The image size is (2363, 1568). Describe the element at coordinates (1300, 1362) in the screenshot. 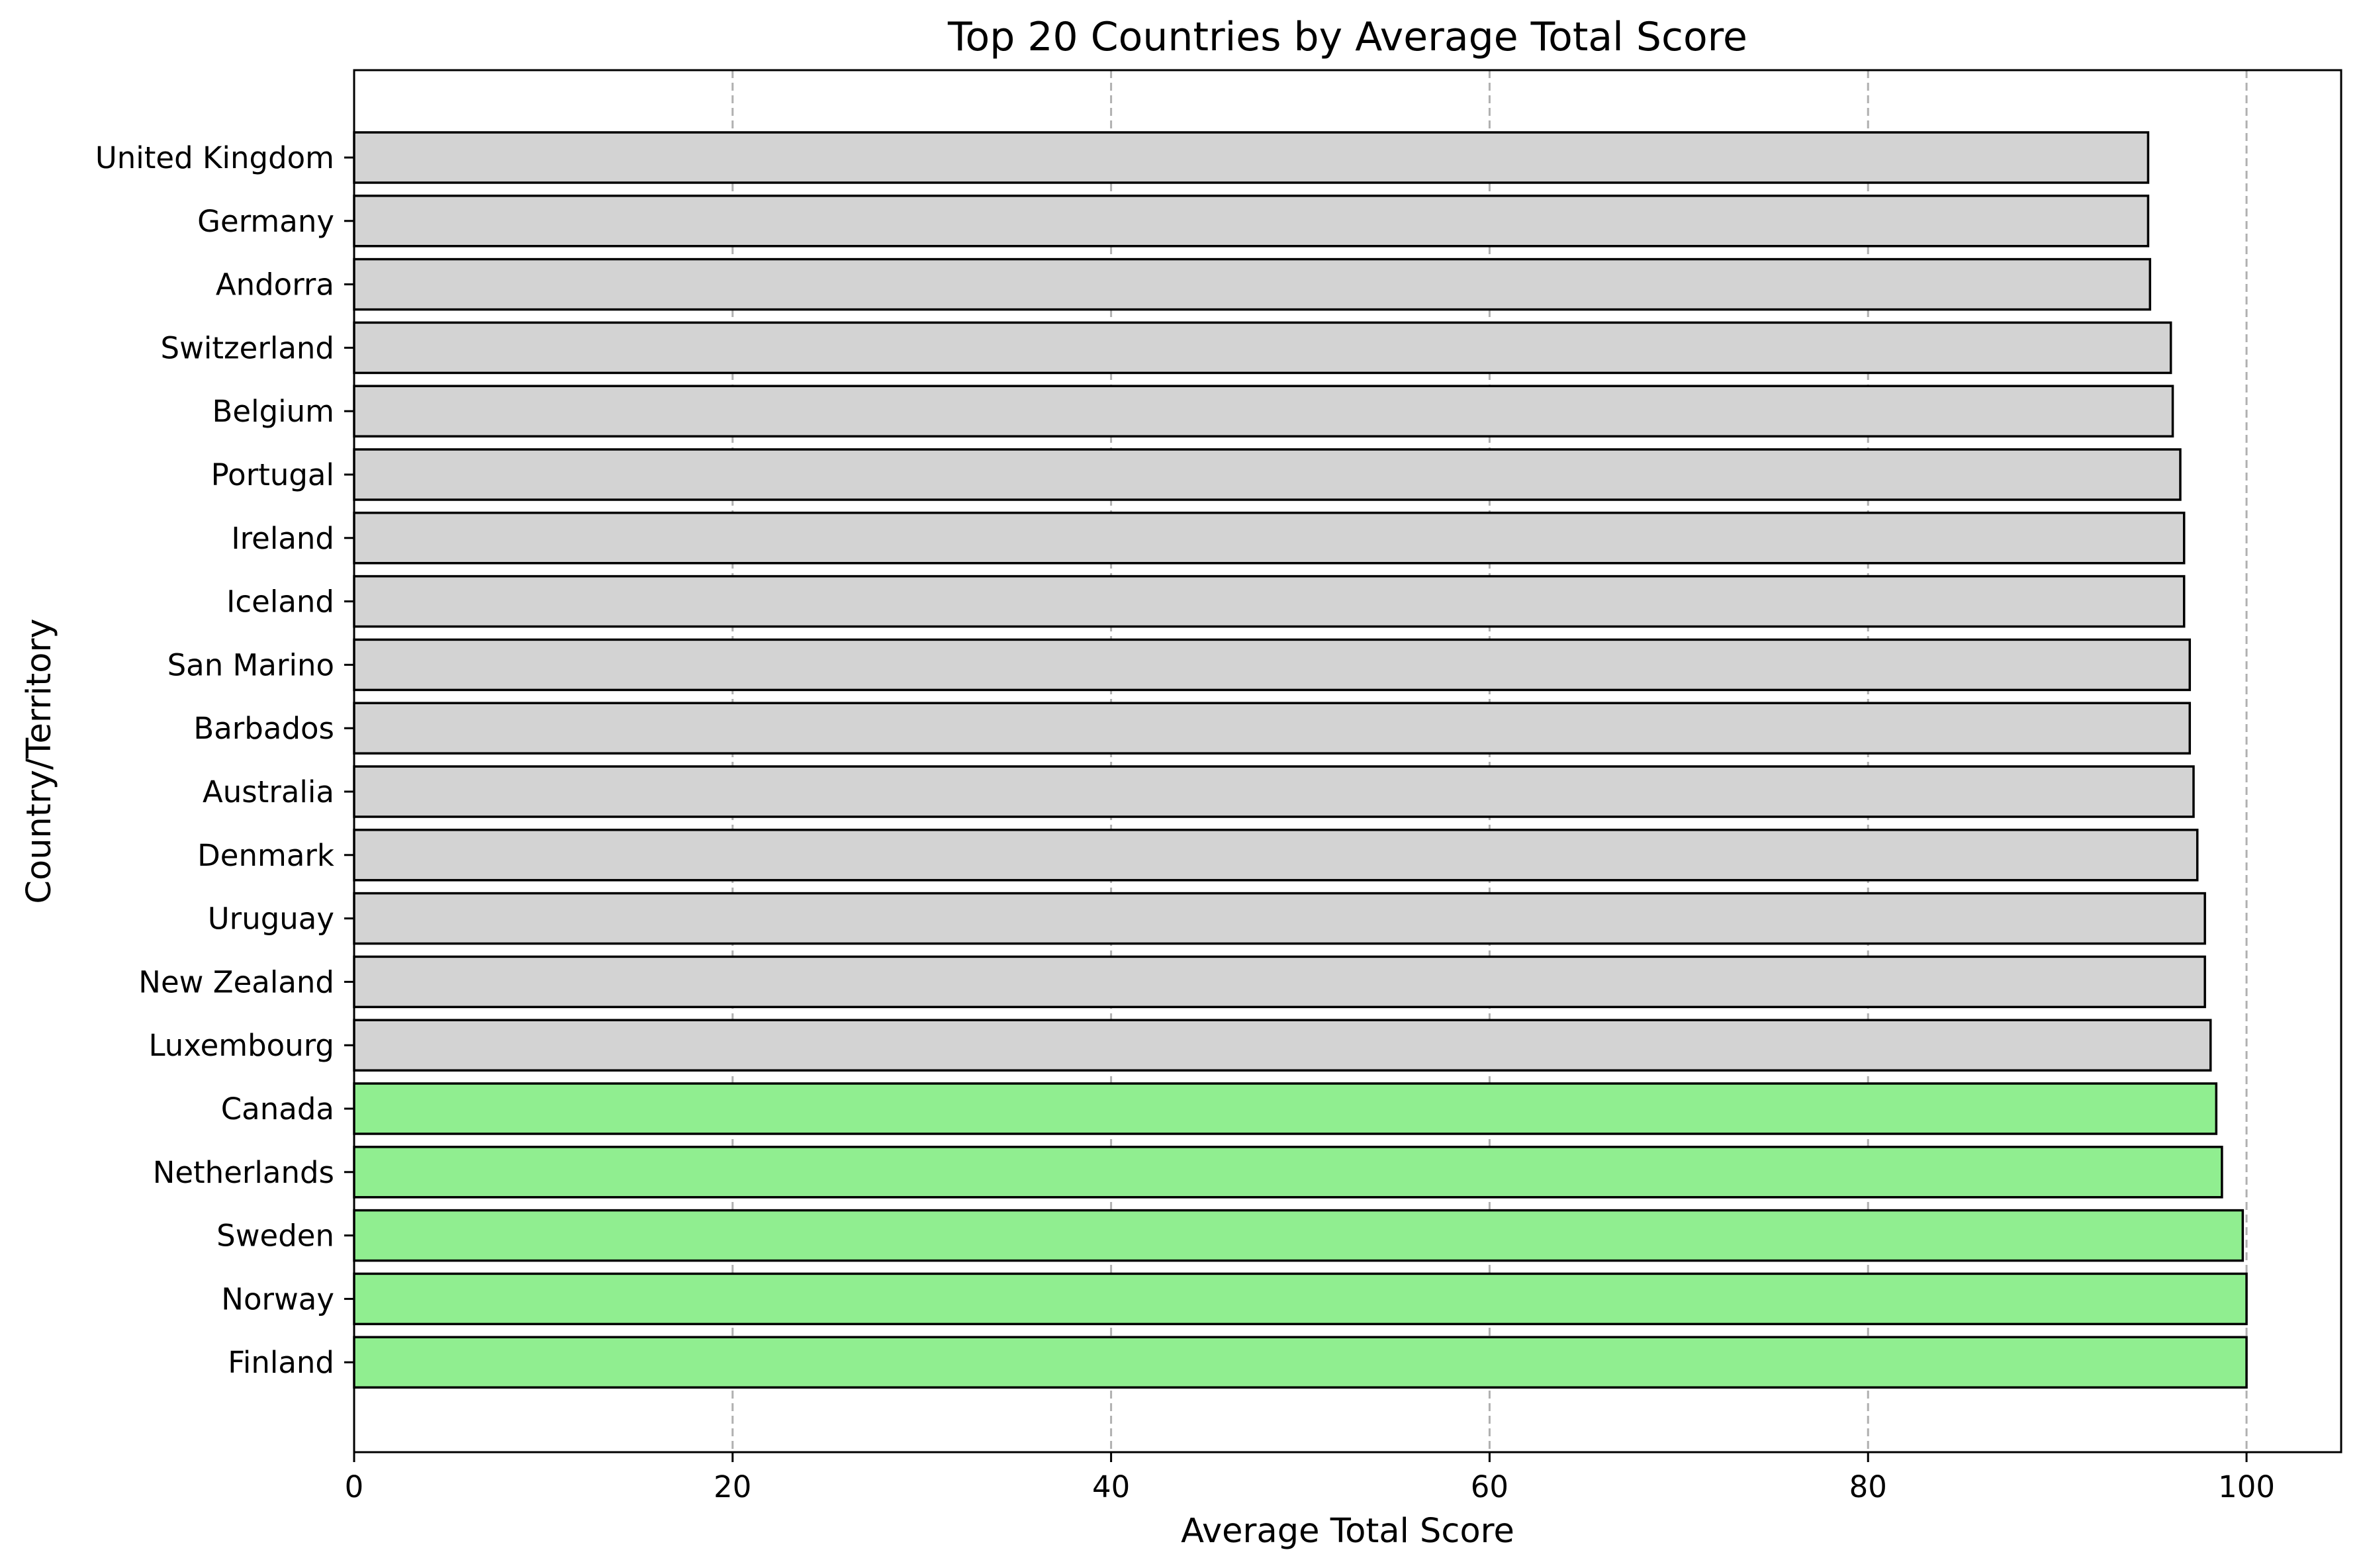

I see `bar-finland` at that location.